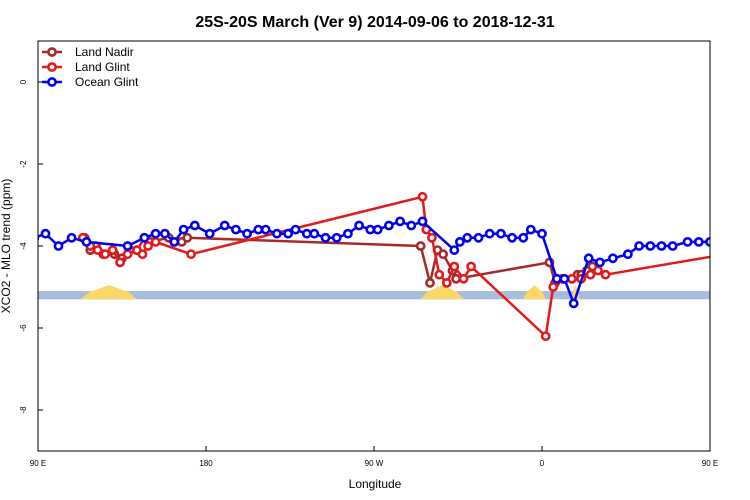 The height and width of the screenshot is (500, 750). What do you see at coordinates (542, 463) in the screenshot?
I see `x-tick-label: 0` at bounding box center [542, 463].